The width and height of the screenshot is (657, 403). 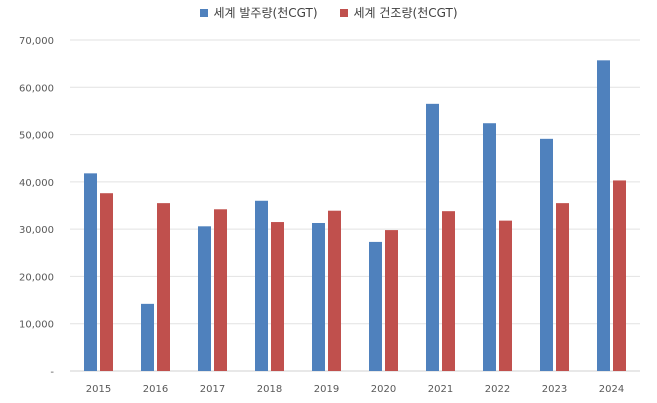 What do you see at coordinates (554, 389) in the screenshot?
I see `x-tick-label: 2023` at bounding box center [554, 389].